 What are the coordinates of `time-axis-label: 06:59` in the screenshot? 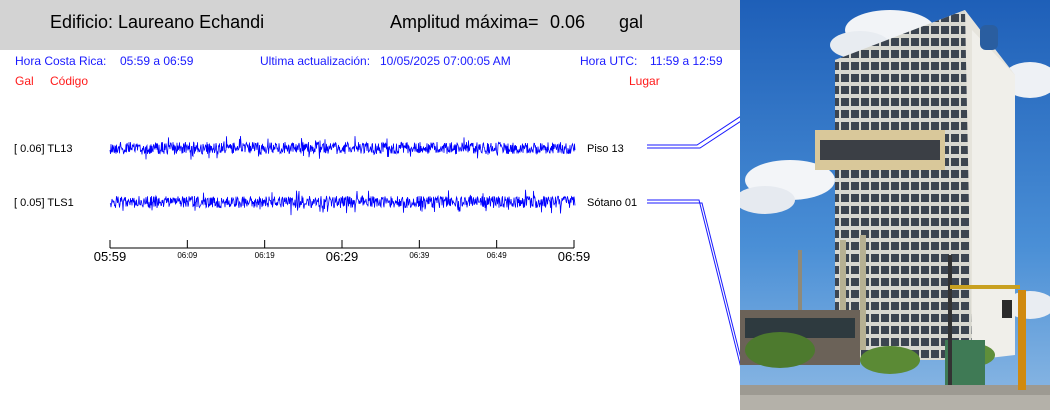 It's located at (574, 256).